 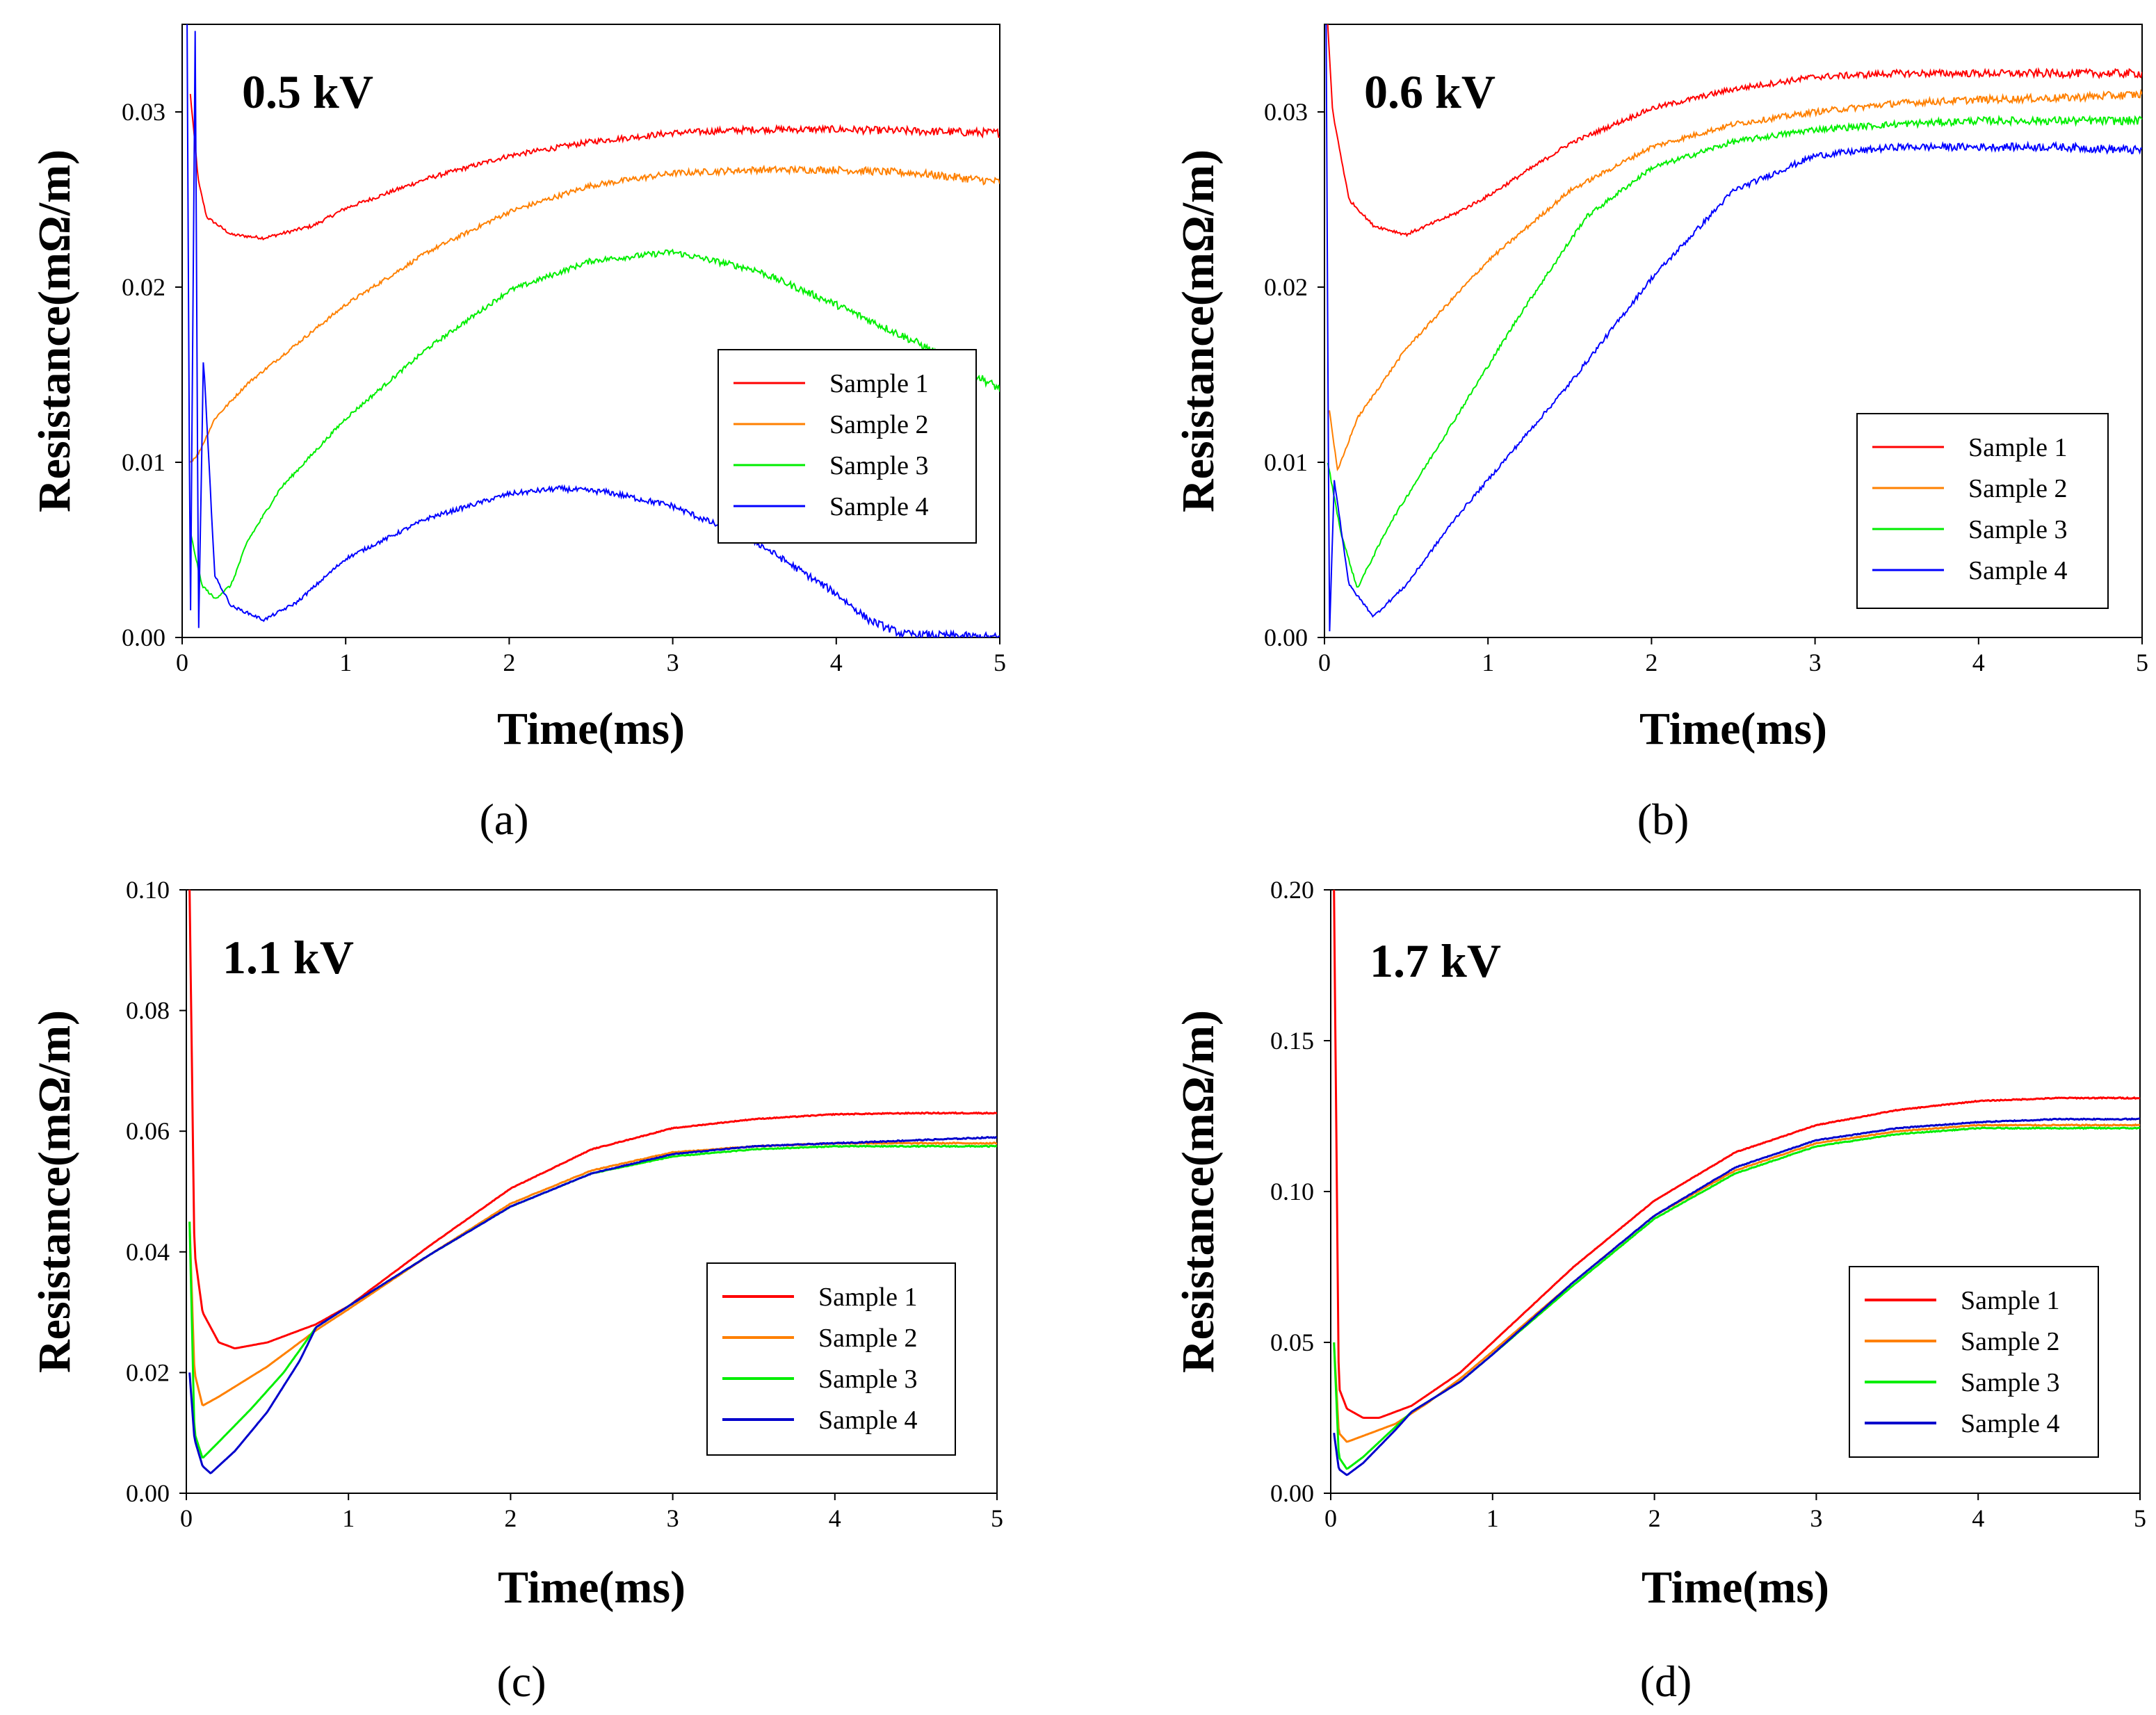 What do you see at coordinates (1430, 91) in the screenshot?
I see `voltage-annotation: 0.6 kV` at bounding box center [1430, 91].